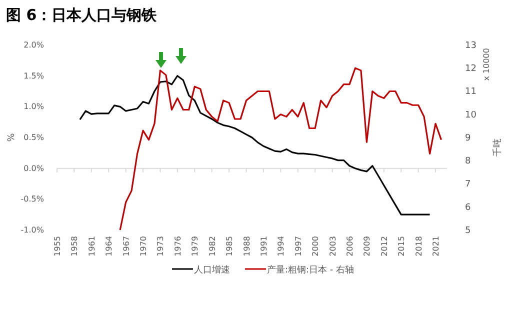 This screenshot has height=320, width=515. Describe the element at coordinates (310, 270) in the screenshot. I see `legend-label: 产量:粗钢:日本 - 右轴` at that location.